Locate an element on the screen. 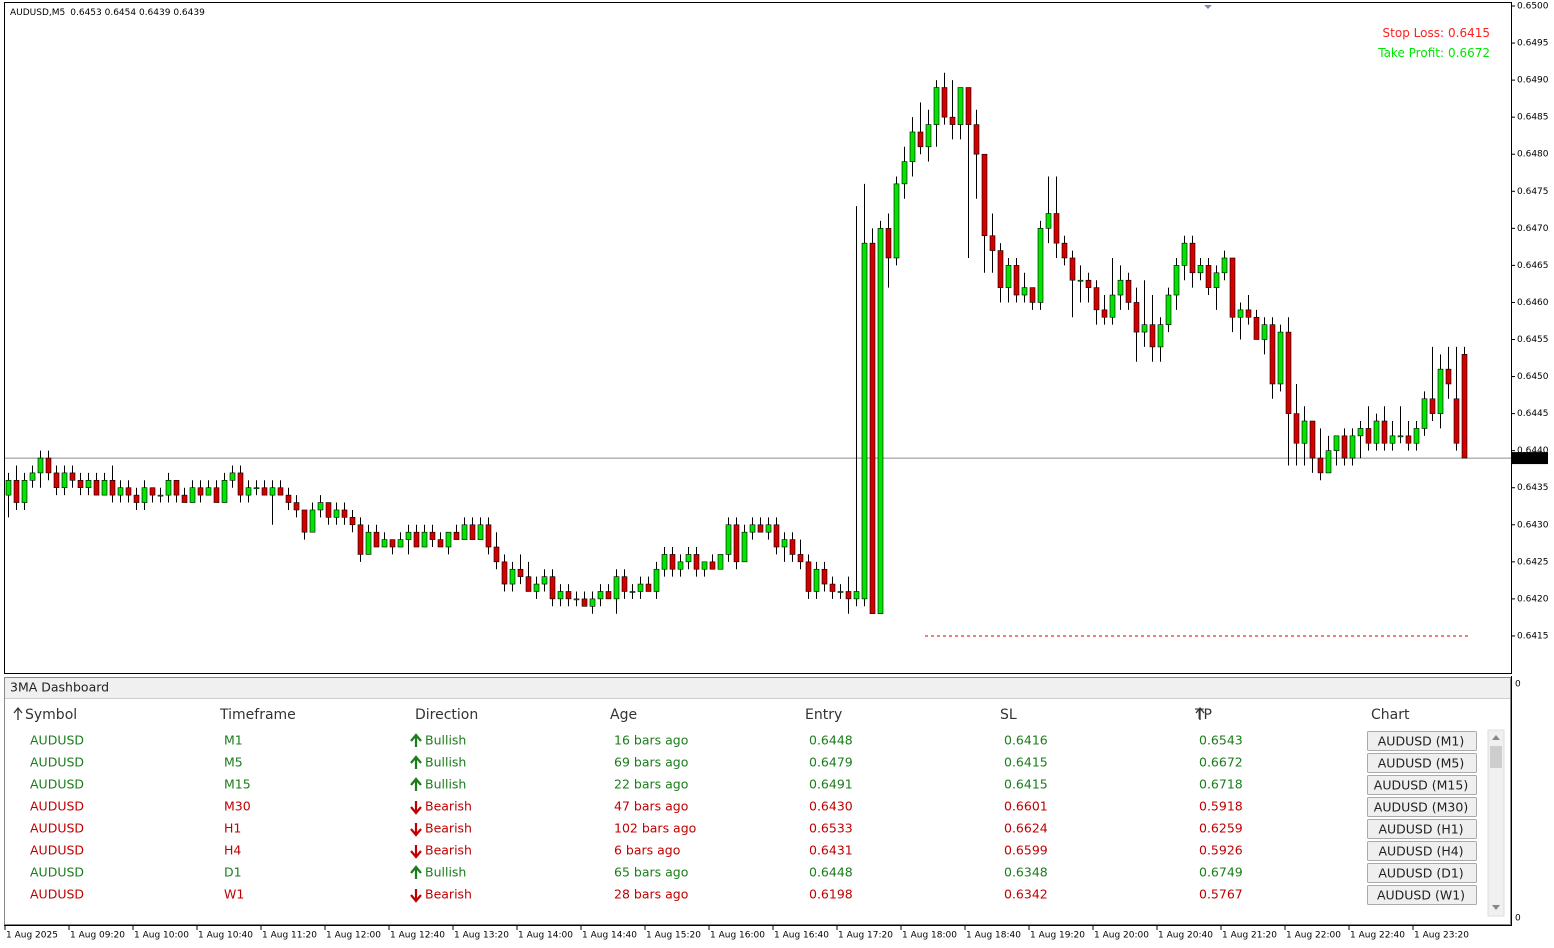  x-tick-label: 1 Aug 12:40 is located at coordinates (417, 936).